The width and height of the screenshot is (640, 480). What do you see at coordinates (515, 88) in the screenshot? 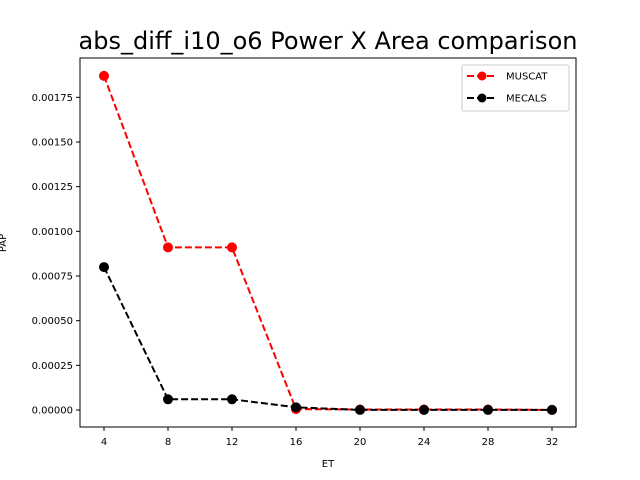
I see `legend: MUSCAT MECALS` at bounding box center [515, 88].